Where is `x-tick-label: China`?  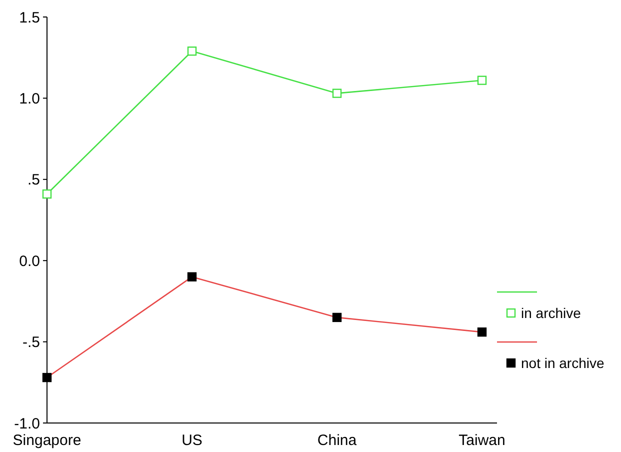 x-tick-label: China is located at coordinates (337, 440).